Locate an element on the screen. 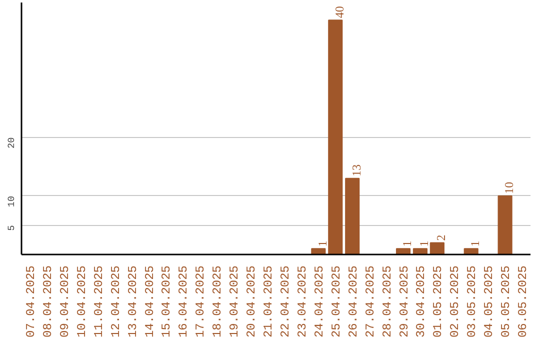 This screenshot has height=340, width=540. x-tick-label: 25.04.2025 is located at coordinates (336, 301).